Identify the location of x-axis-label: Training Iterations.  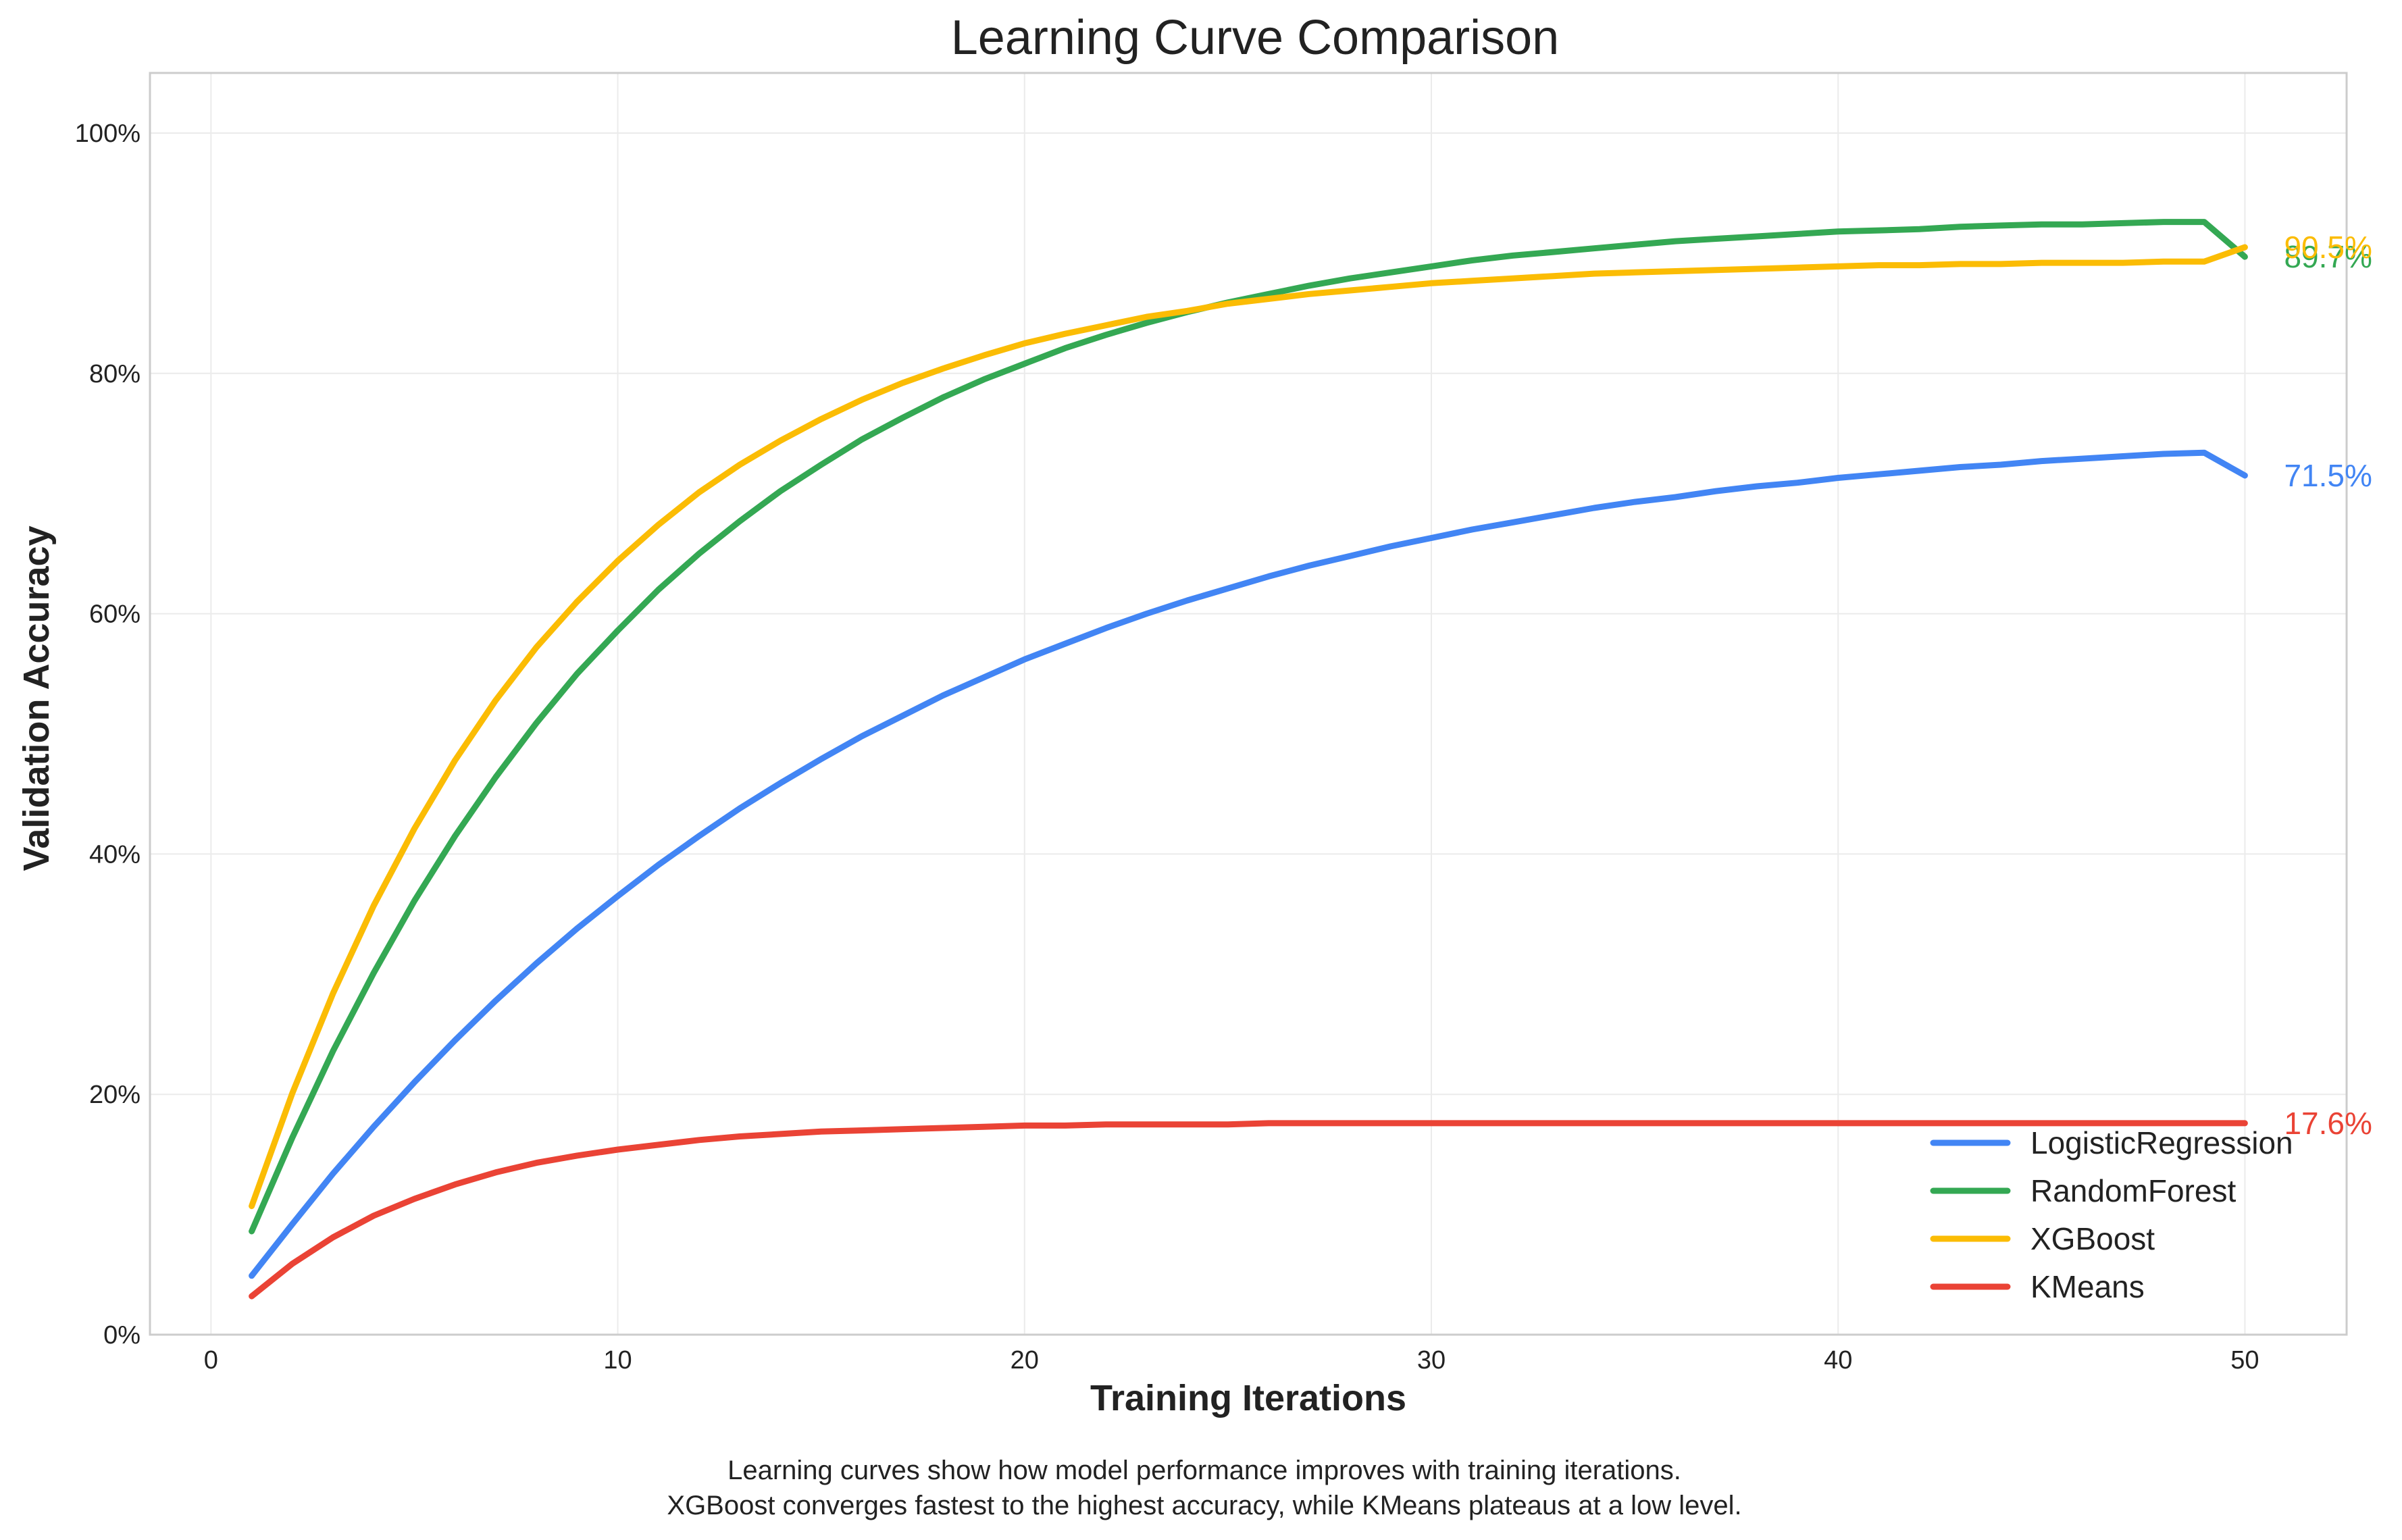
(1248, 1398).